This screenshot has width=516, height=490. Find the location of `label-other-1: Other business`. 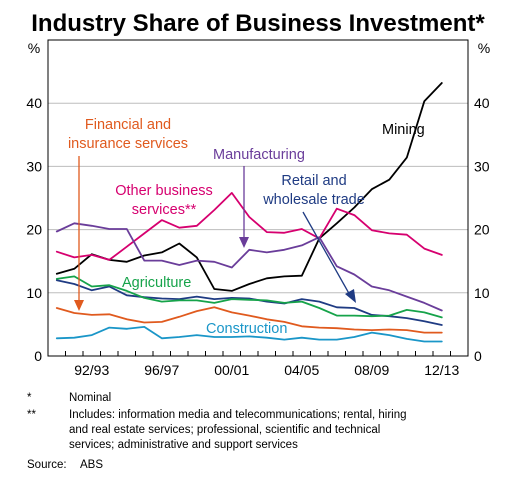

label-other-1: Other business is located at coordinates (164, 191).